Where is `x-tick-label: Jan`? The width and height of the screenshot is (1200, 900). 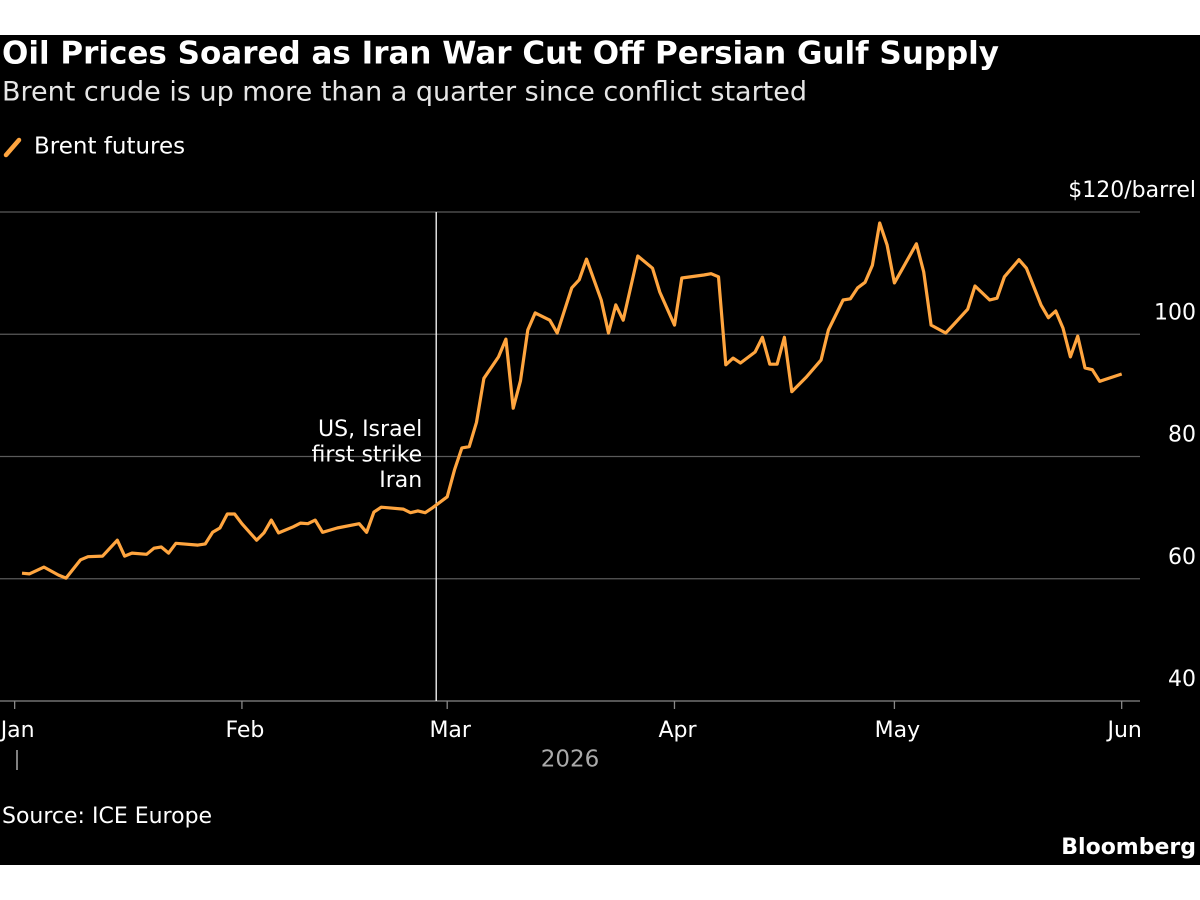
x-tick-label: Jan is located at coordinates (17, 730).